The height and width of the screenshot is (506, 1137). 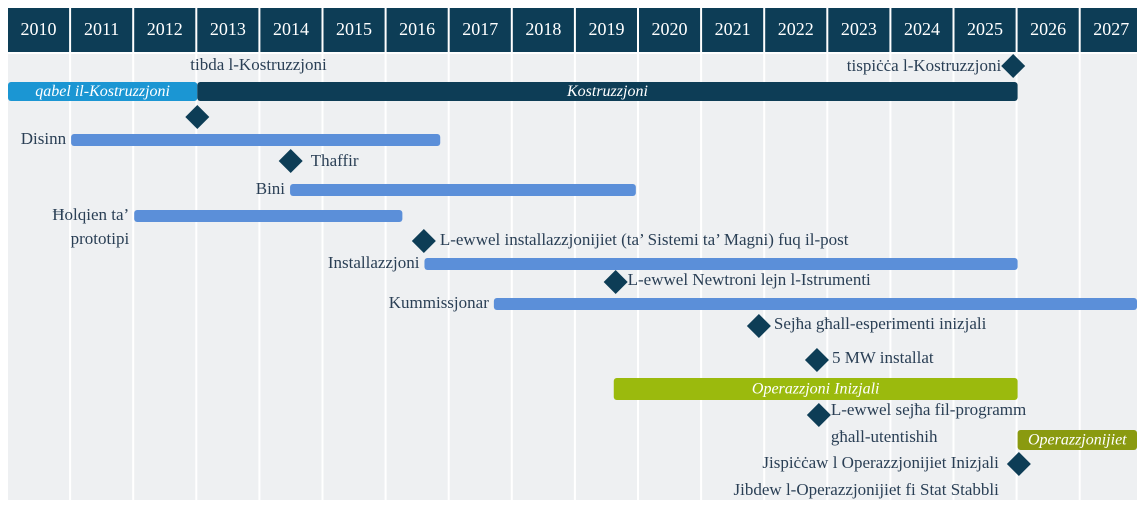 What do you see at coordinates (335, 160) in the screenshot?
I see `milestone-label: Thaffir` at bounding box center [335, 160].